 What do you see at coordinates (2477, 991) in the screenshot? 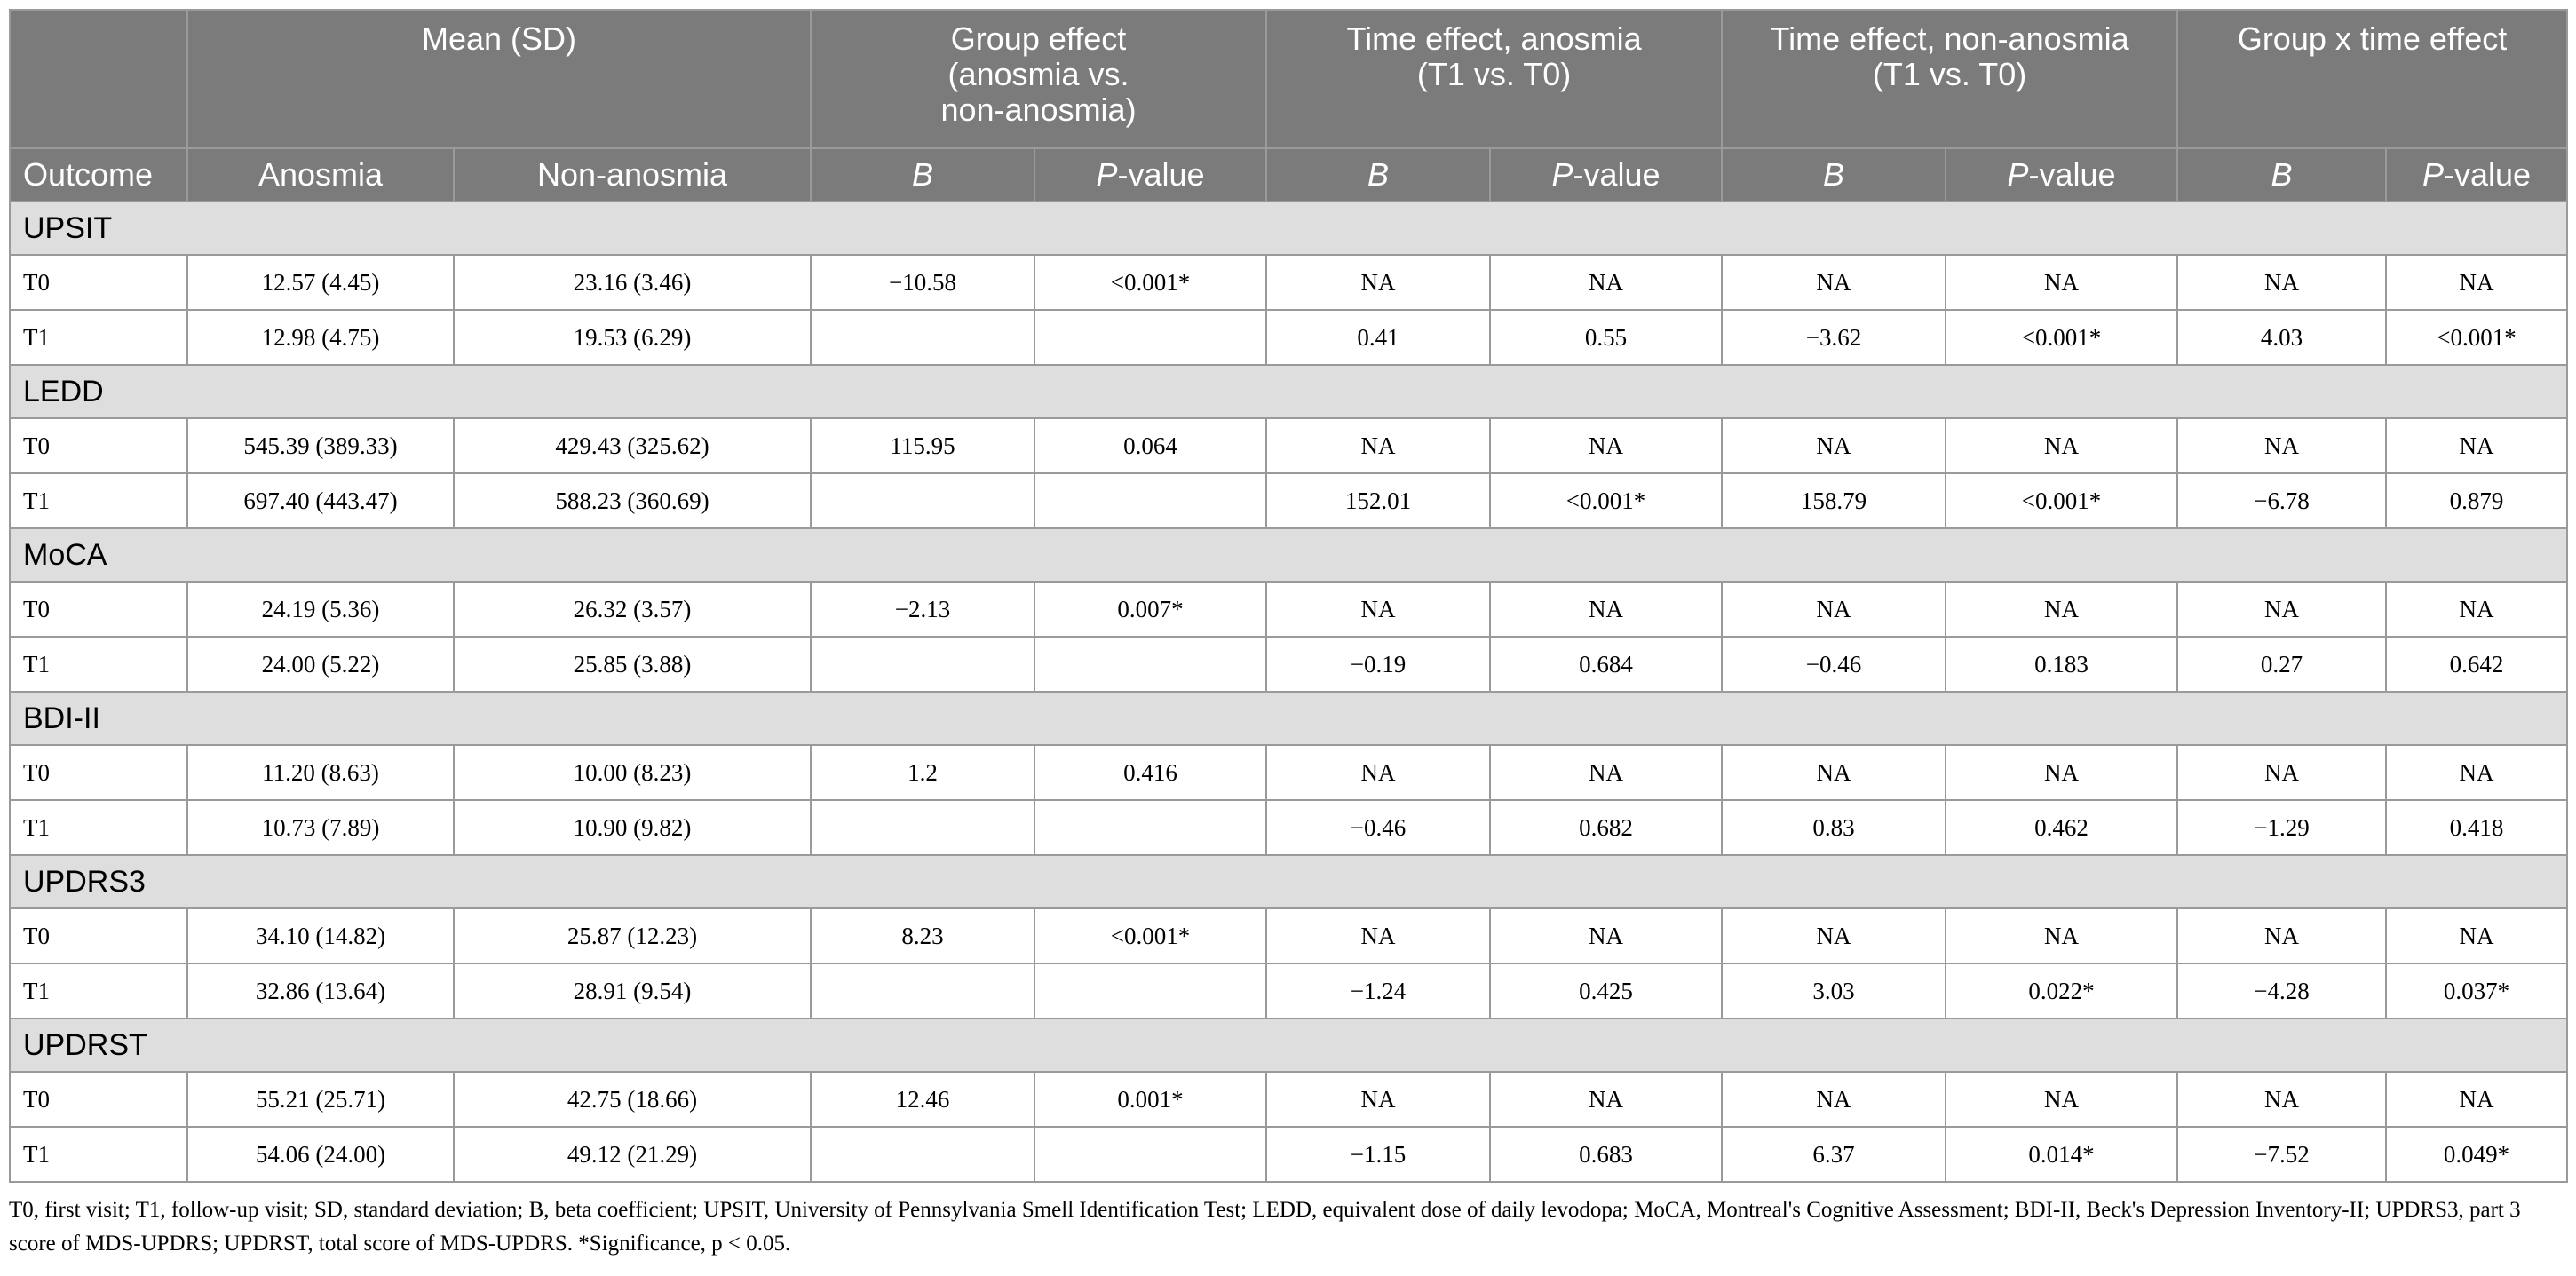
I see `cell-group-time-p: 0.037*` at bounding box center [2477, 991].